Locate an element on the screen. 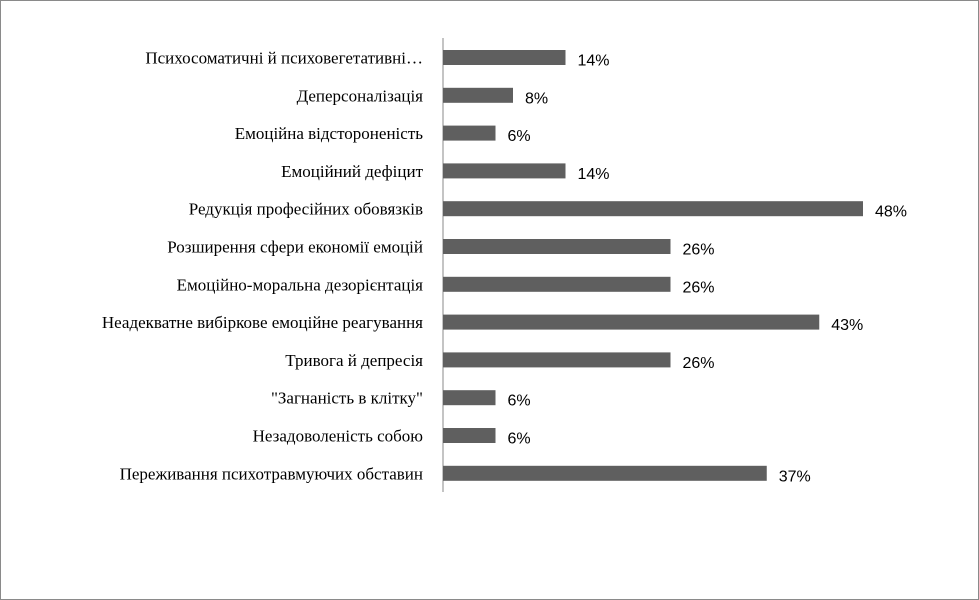 The image size is (979, 600). value-label-6: 26% is located at coordinates (699, 250).